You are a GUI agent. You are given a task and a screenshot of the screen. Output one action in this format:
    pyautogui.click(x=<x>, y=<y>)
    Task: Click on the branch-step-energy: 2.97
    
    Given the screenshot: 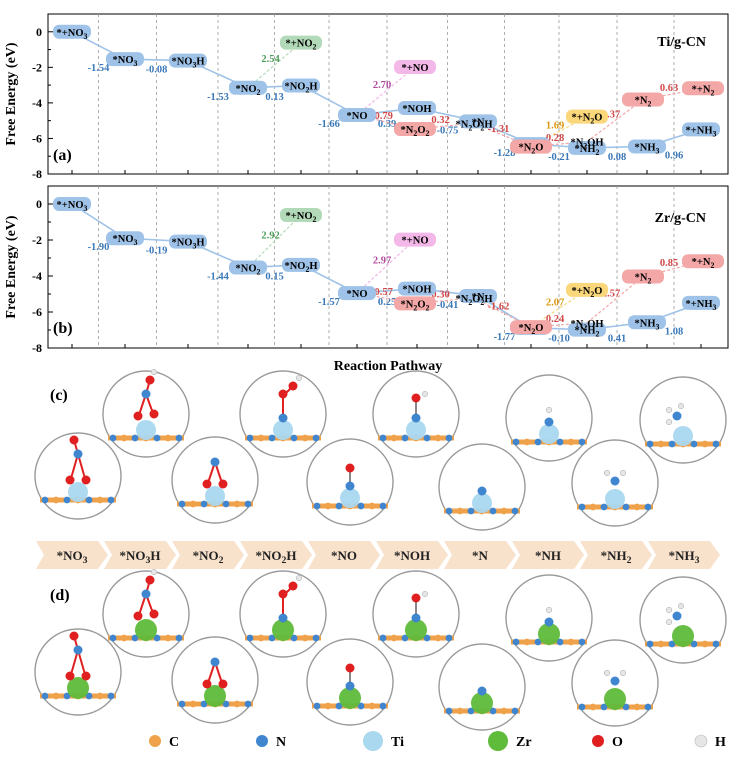 What is the action you would take?
    pyautogui.click(x=382, y=260)
    